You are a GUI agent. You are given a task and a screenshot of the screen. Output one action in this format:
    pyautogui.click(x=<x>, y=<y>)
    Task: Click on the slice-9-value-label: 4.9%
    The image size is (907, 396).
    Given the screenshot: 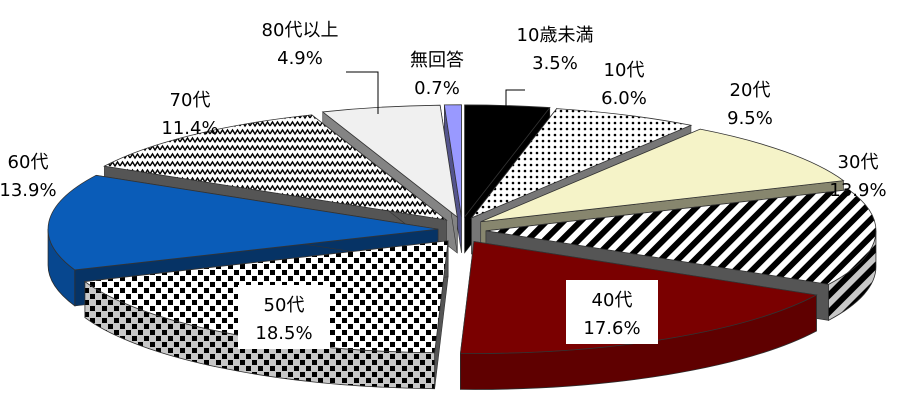 What is the action you would take?
    pyautogui.click(x=300, y=58)
    